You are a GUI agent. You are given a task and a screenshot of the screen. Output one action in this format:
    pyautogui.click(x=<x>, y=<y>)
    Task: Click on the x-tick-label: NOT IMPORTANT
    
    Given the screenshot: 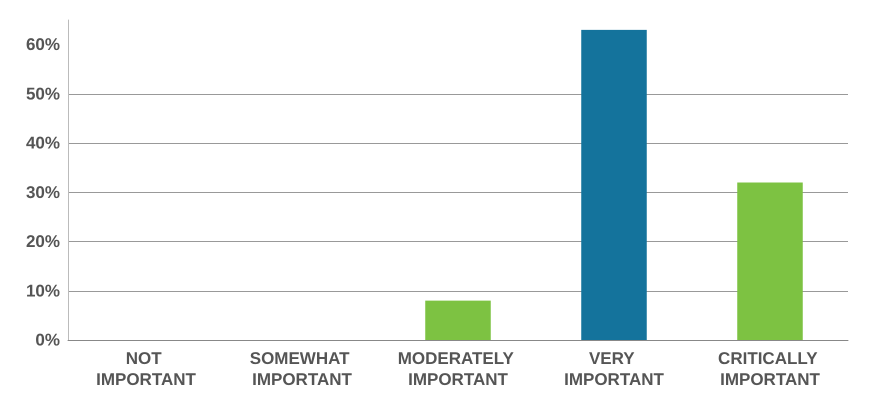 What is the action you would take?
    pyautogui.click(x=146, y=369)
    